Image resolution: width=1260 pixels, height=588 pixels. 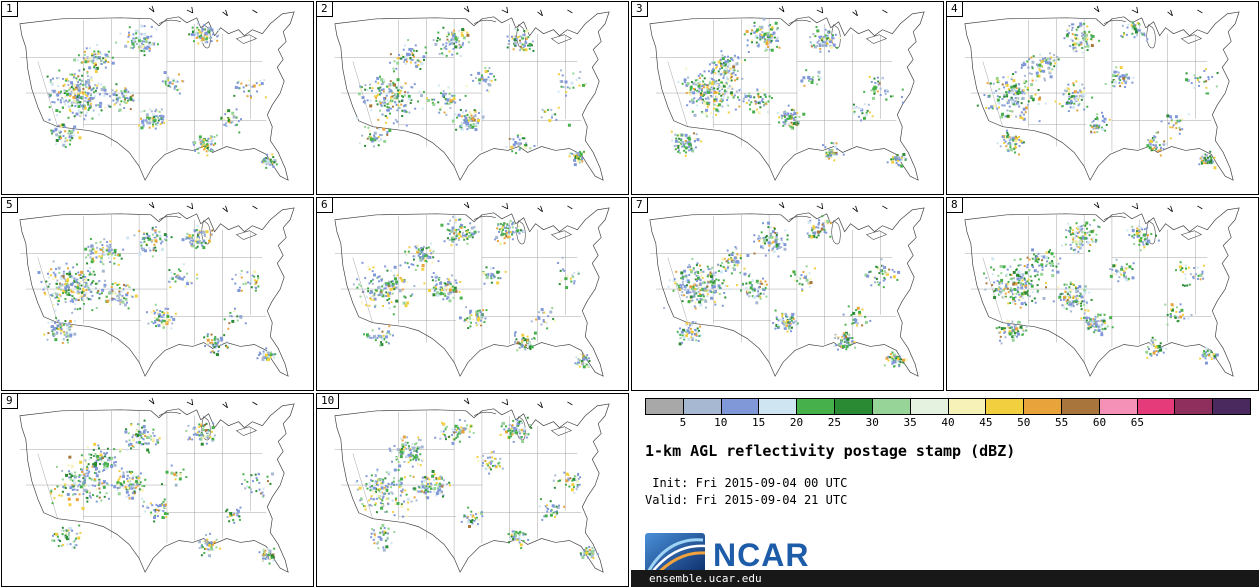 What do you see at coordinates (761, 555) in the screenshot?
I see `ncar-logo-text: NCAR` at bounding box center [761, 555].